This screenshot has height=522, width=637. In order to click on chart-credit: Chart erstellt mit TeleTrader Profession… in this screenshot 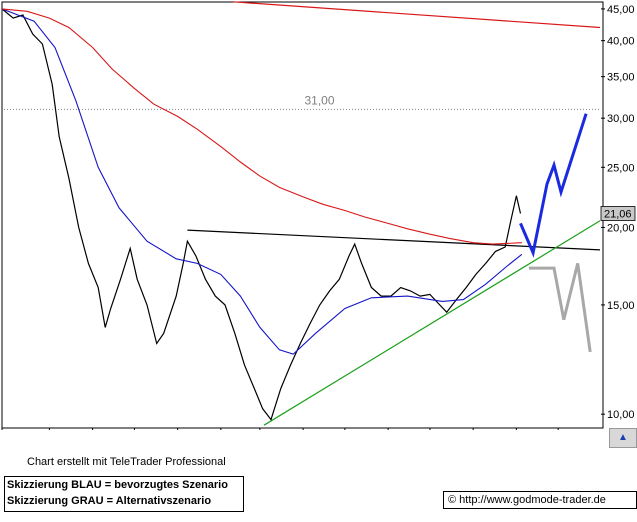, I will do `click(126, 462)`.